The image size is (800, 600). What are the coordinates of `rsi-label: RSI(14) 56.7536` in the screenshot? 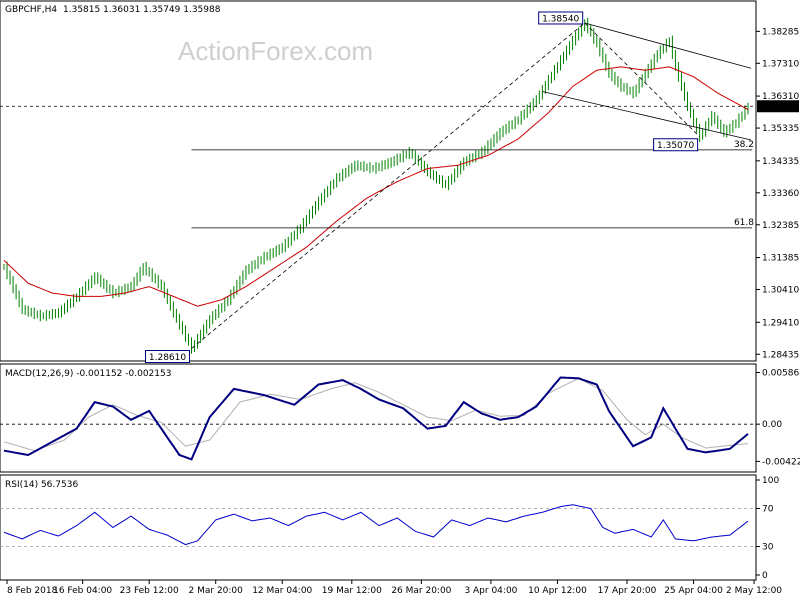 It's located at (41, 485).